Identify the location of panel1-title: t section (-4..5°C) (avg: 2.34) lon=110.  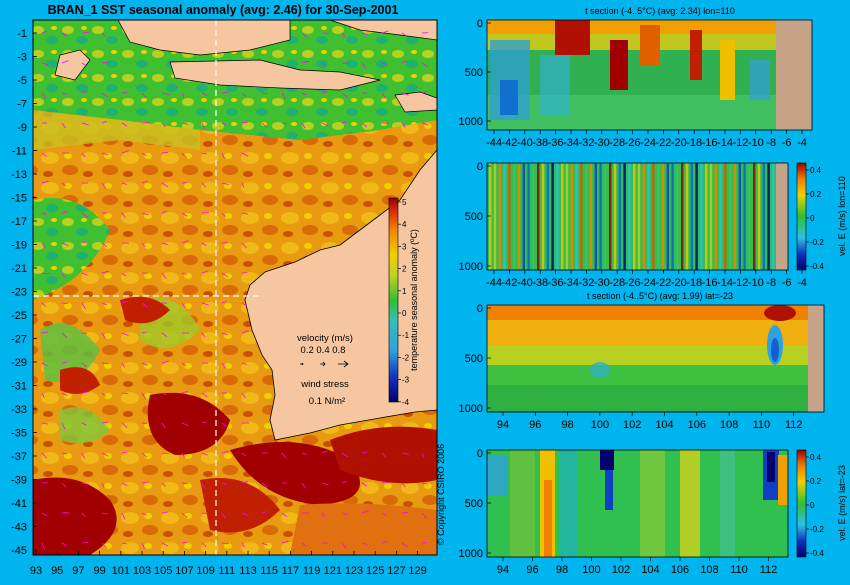
(660, 11).